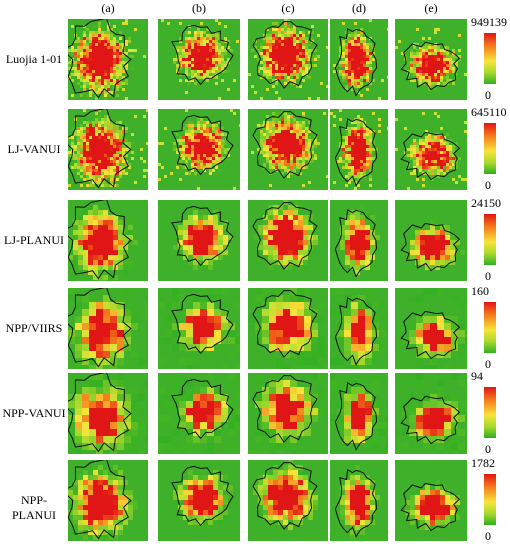 The image size is (510, 550). Describe the element at coordinates (34, 507) in the screenshot. I see `row-label: NPP-PLANUI` at that location.